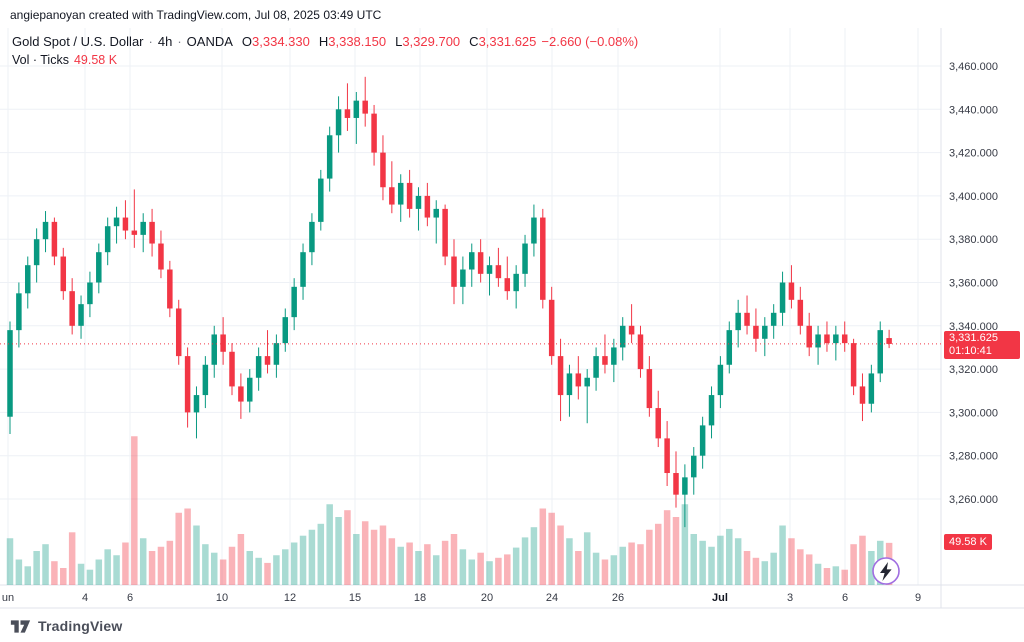  What do you see at coordinates (973, 337) in the screenshot?
I see `last-price-value: 3,331.625` at bounding box center [973, 337].